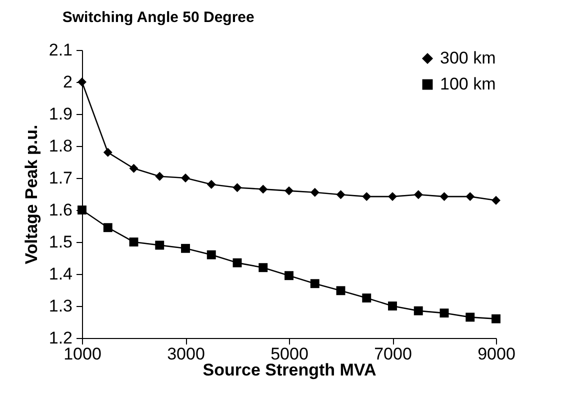 The height and width of the screenshot is (404, 575). What do you see at coordinates (158, 17) in the screenshot?
I see `chart-title: Switching Angle 50 Degree` at bounding box center [158, 17].